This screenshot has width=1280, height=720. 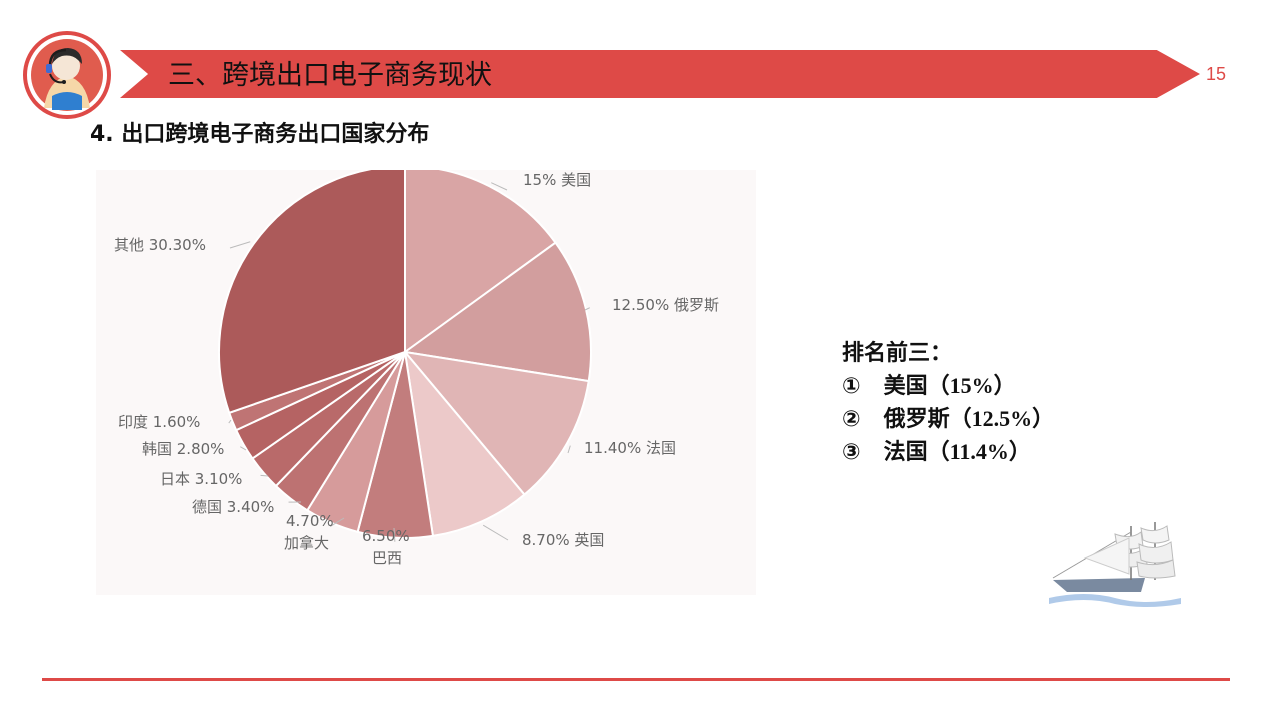 I want to click on slice-label-1: 15% 美国, so click(x=557, y=180).